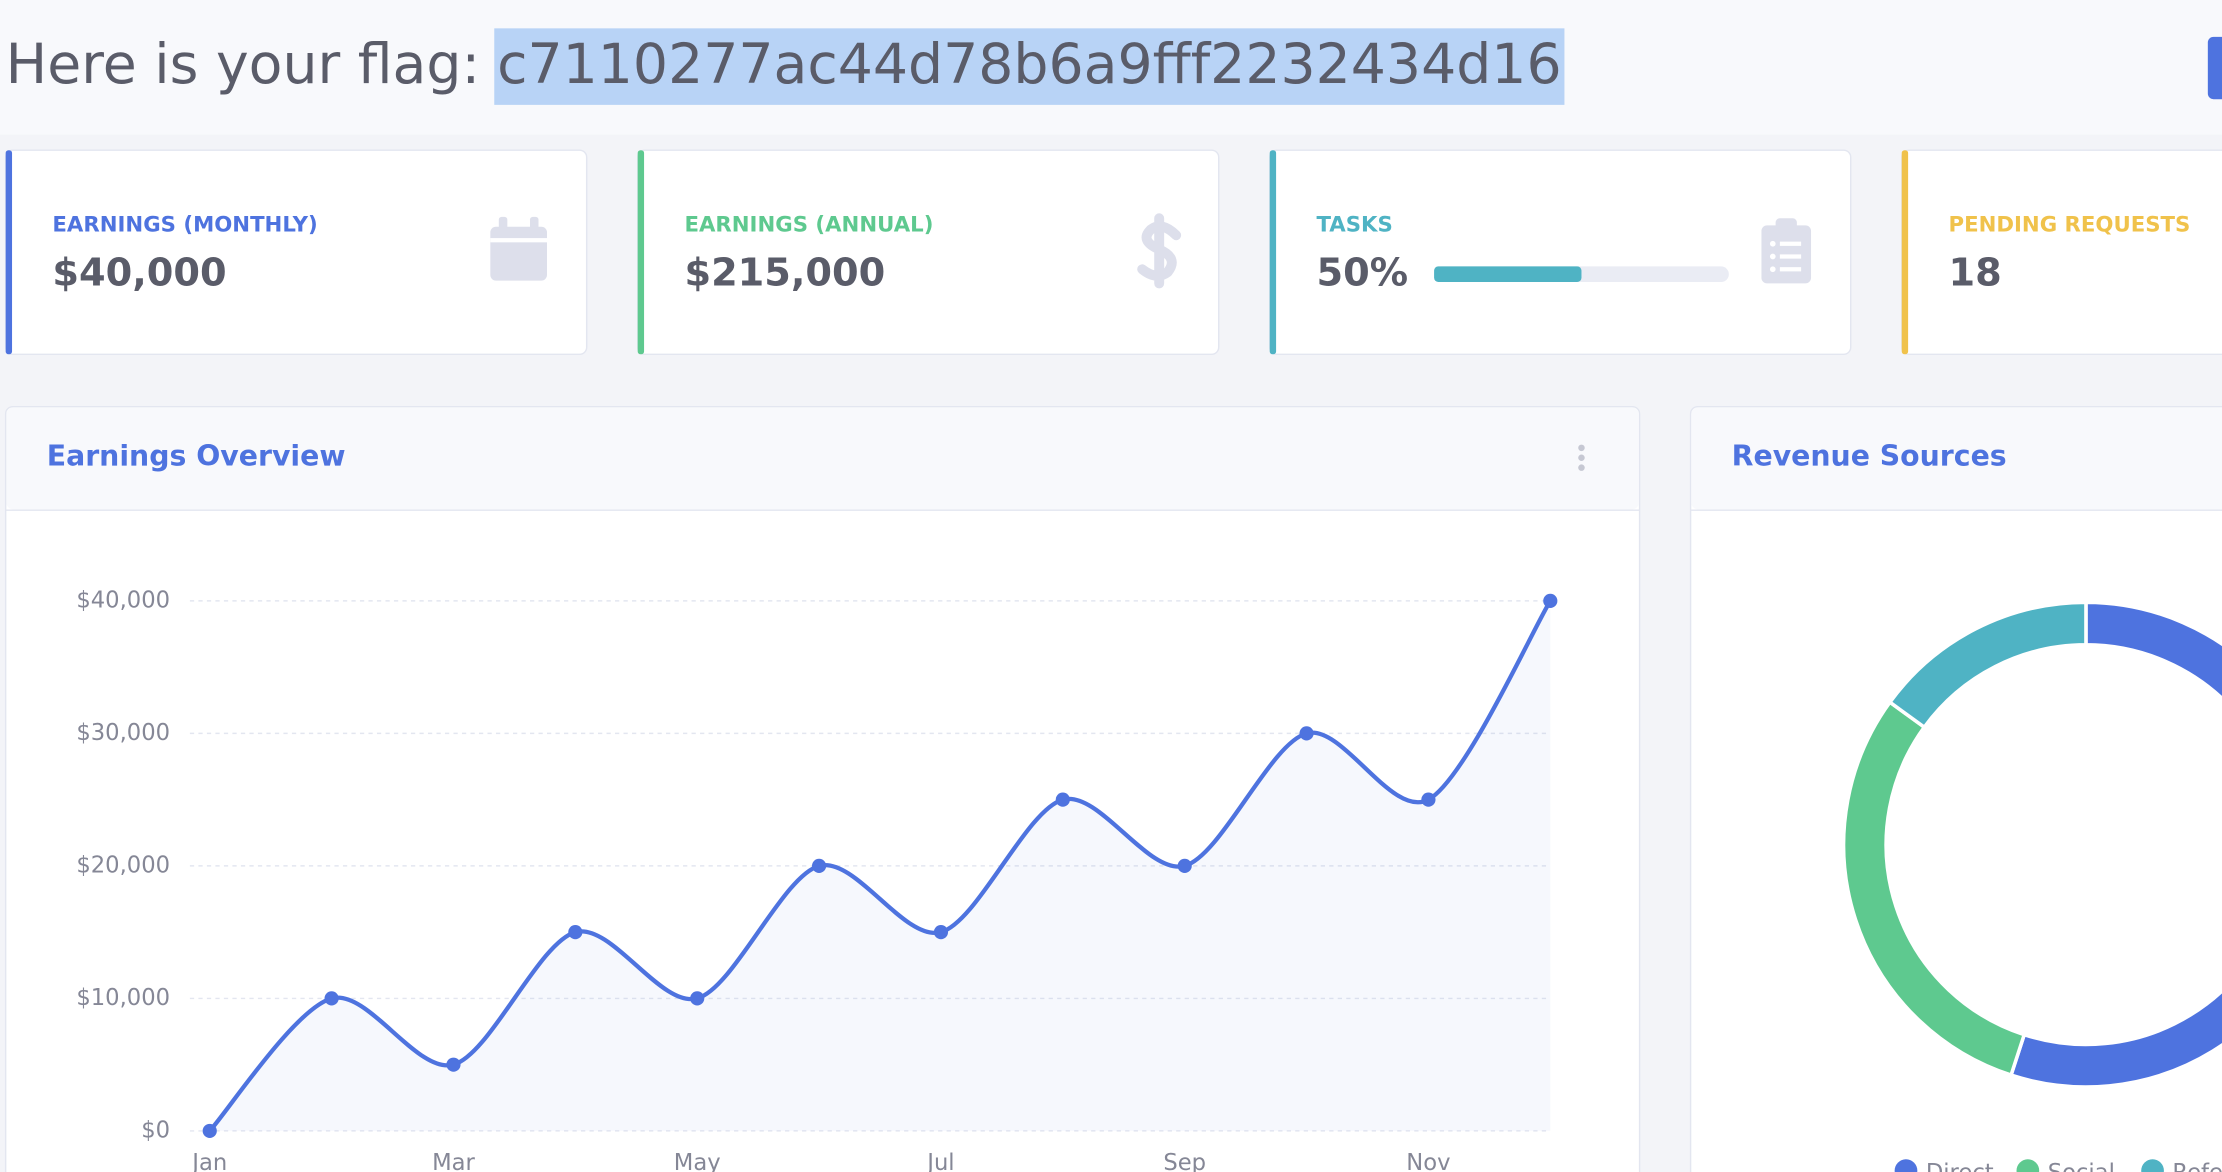 Image resolution: width=2222 pixels, height=1172 pixels. What do you see at coordinates (2214, 68) in the screenshot?
I see `button` at bounding box center [2214, 68].